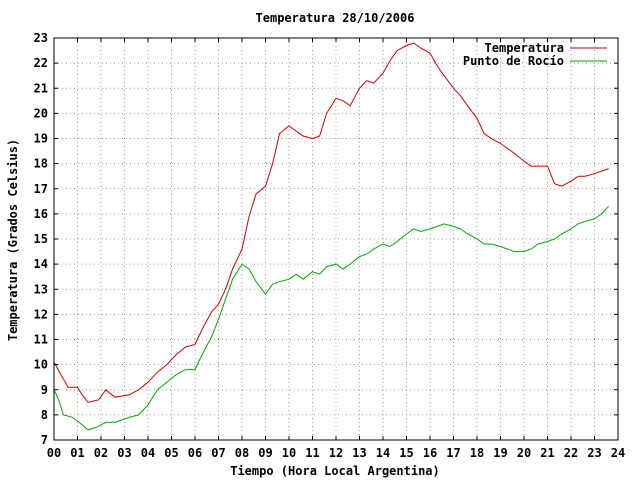  I want to click on y-tick-label: 8, so click(44, 415).